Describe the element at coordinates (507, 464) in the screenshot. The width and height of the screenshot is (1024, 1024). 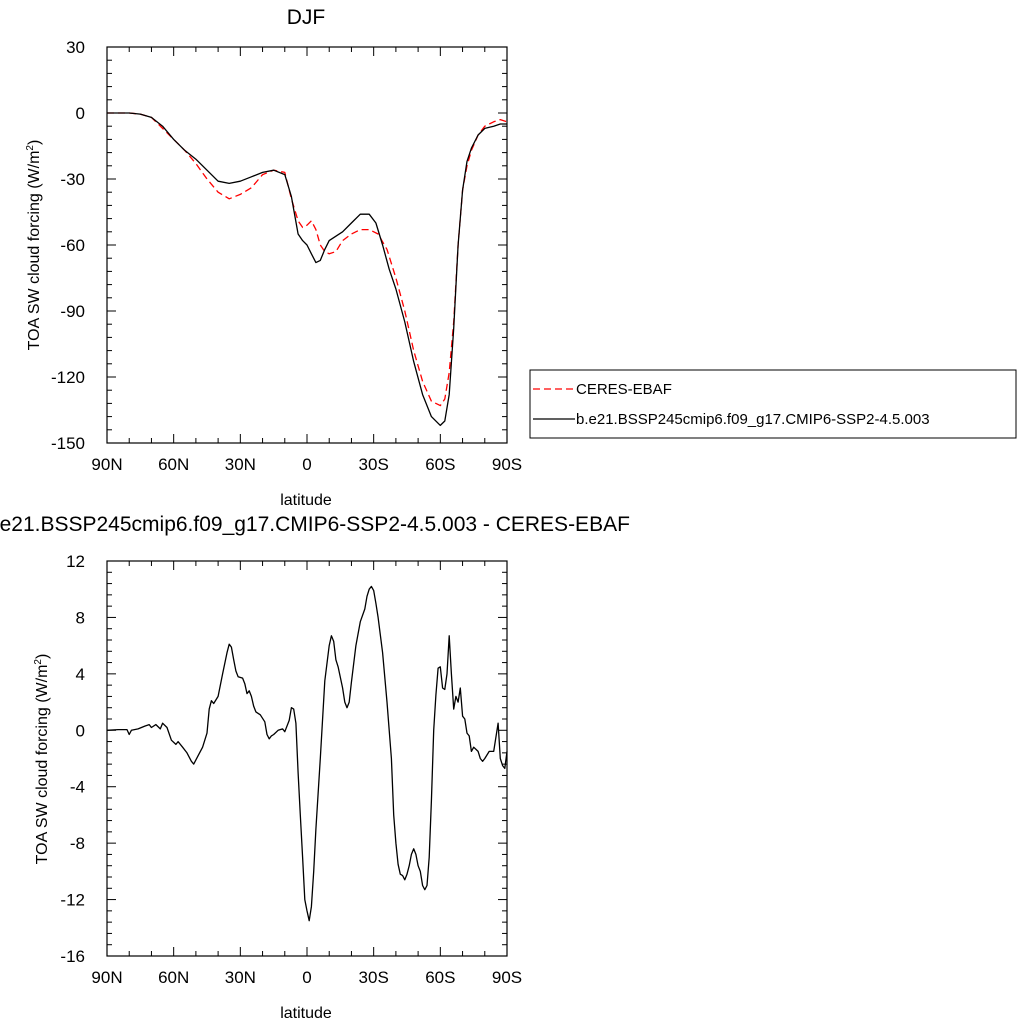
I see `top-x-tick-label: 90S` at that location.